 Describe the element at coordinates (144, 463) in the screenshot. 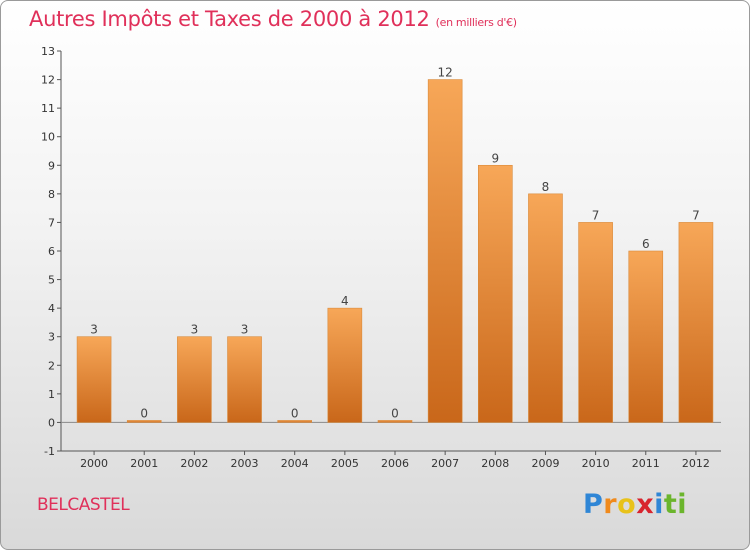

I see `x-tick-label: 2001` at that location.